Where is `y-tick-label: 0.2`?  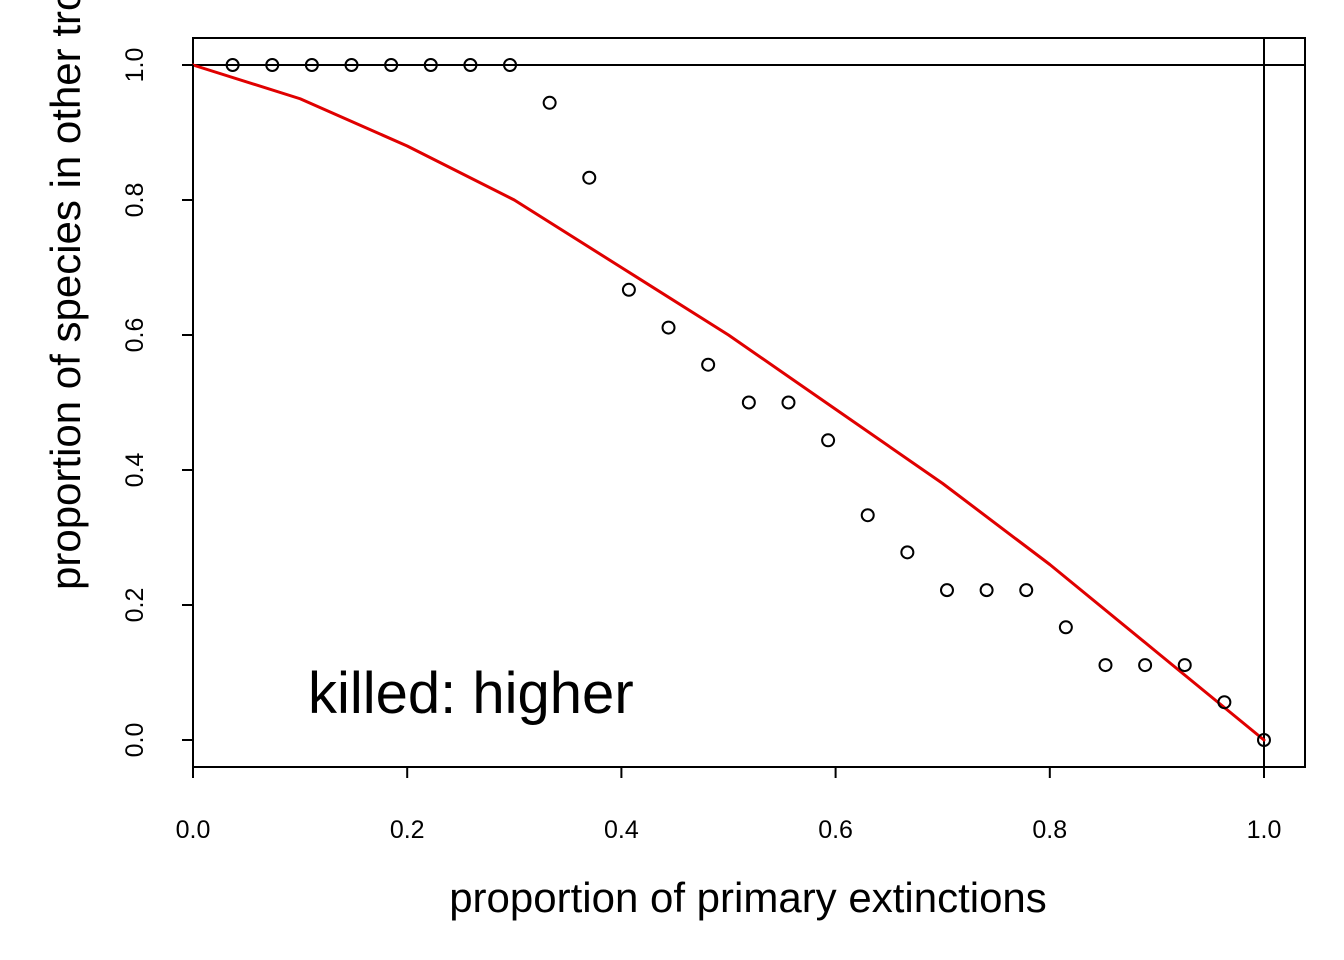 y-tick-label: 0.2 is located at coordinates (135, 605).